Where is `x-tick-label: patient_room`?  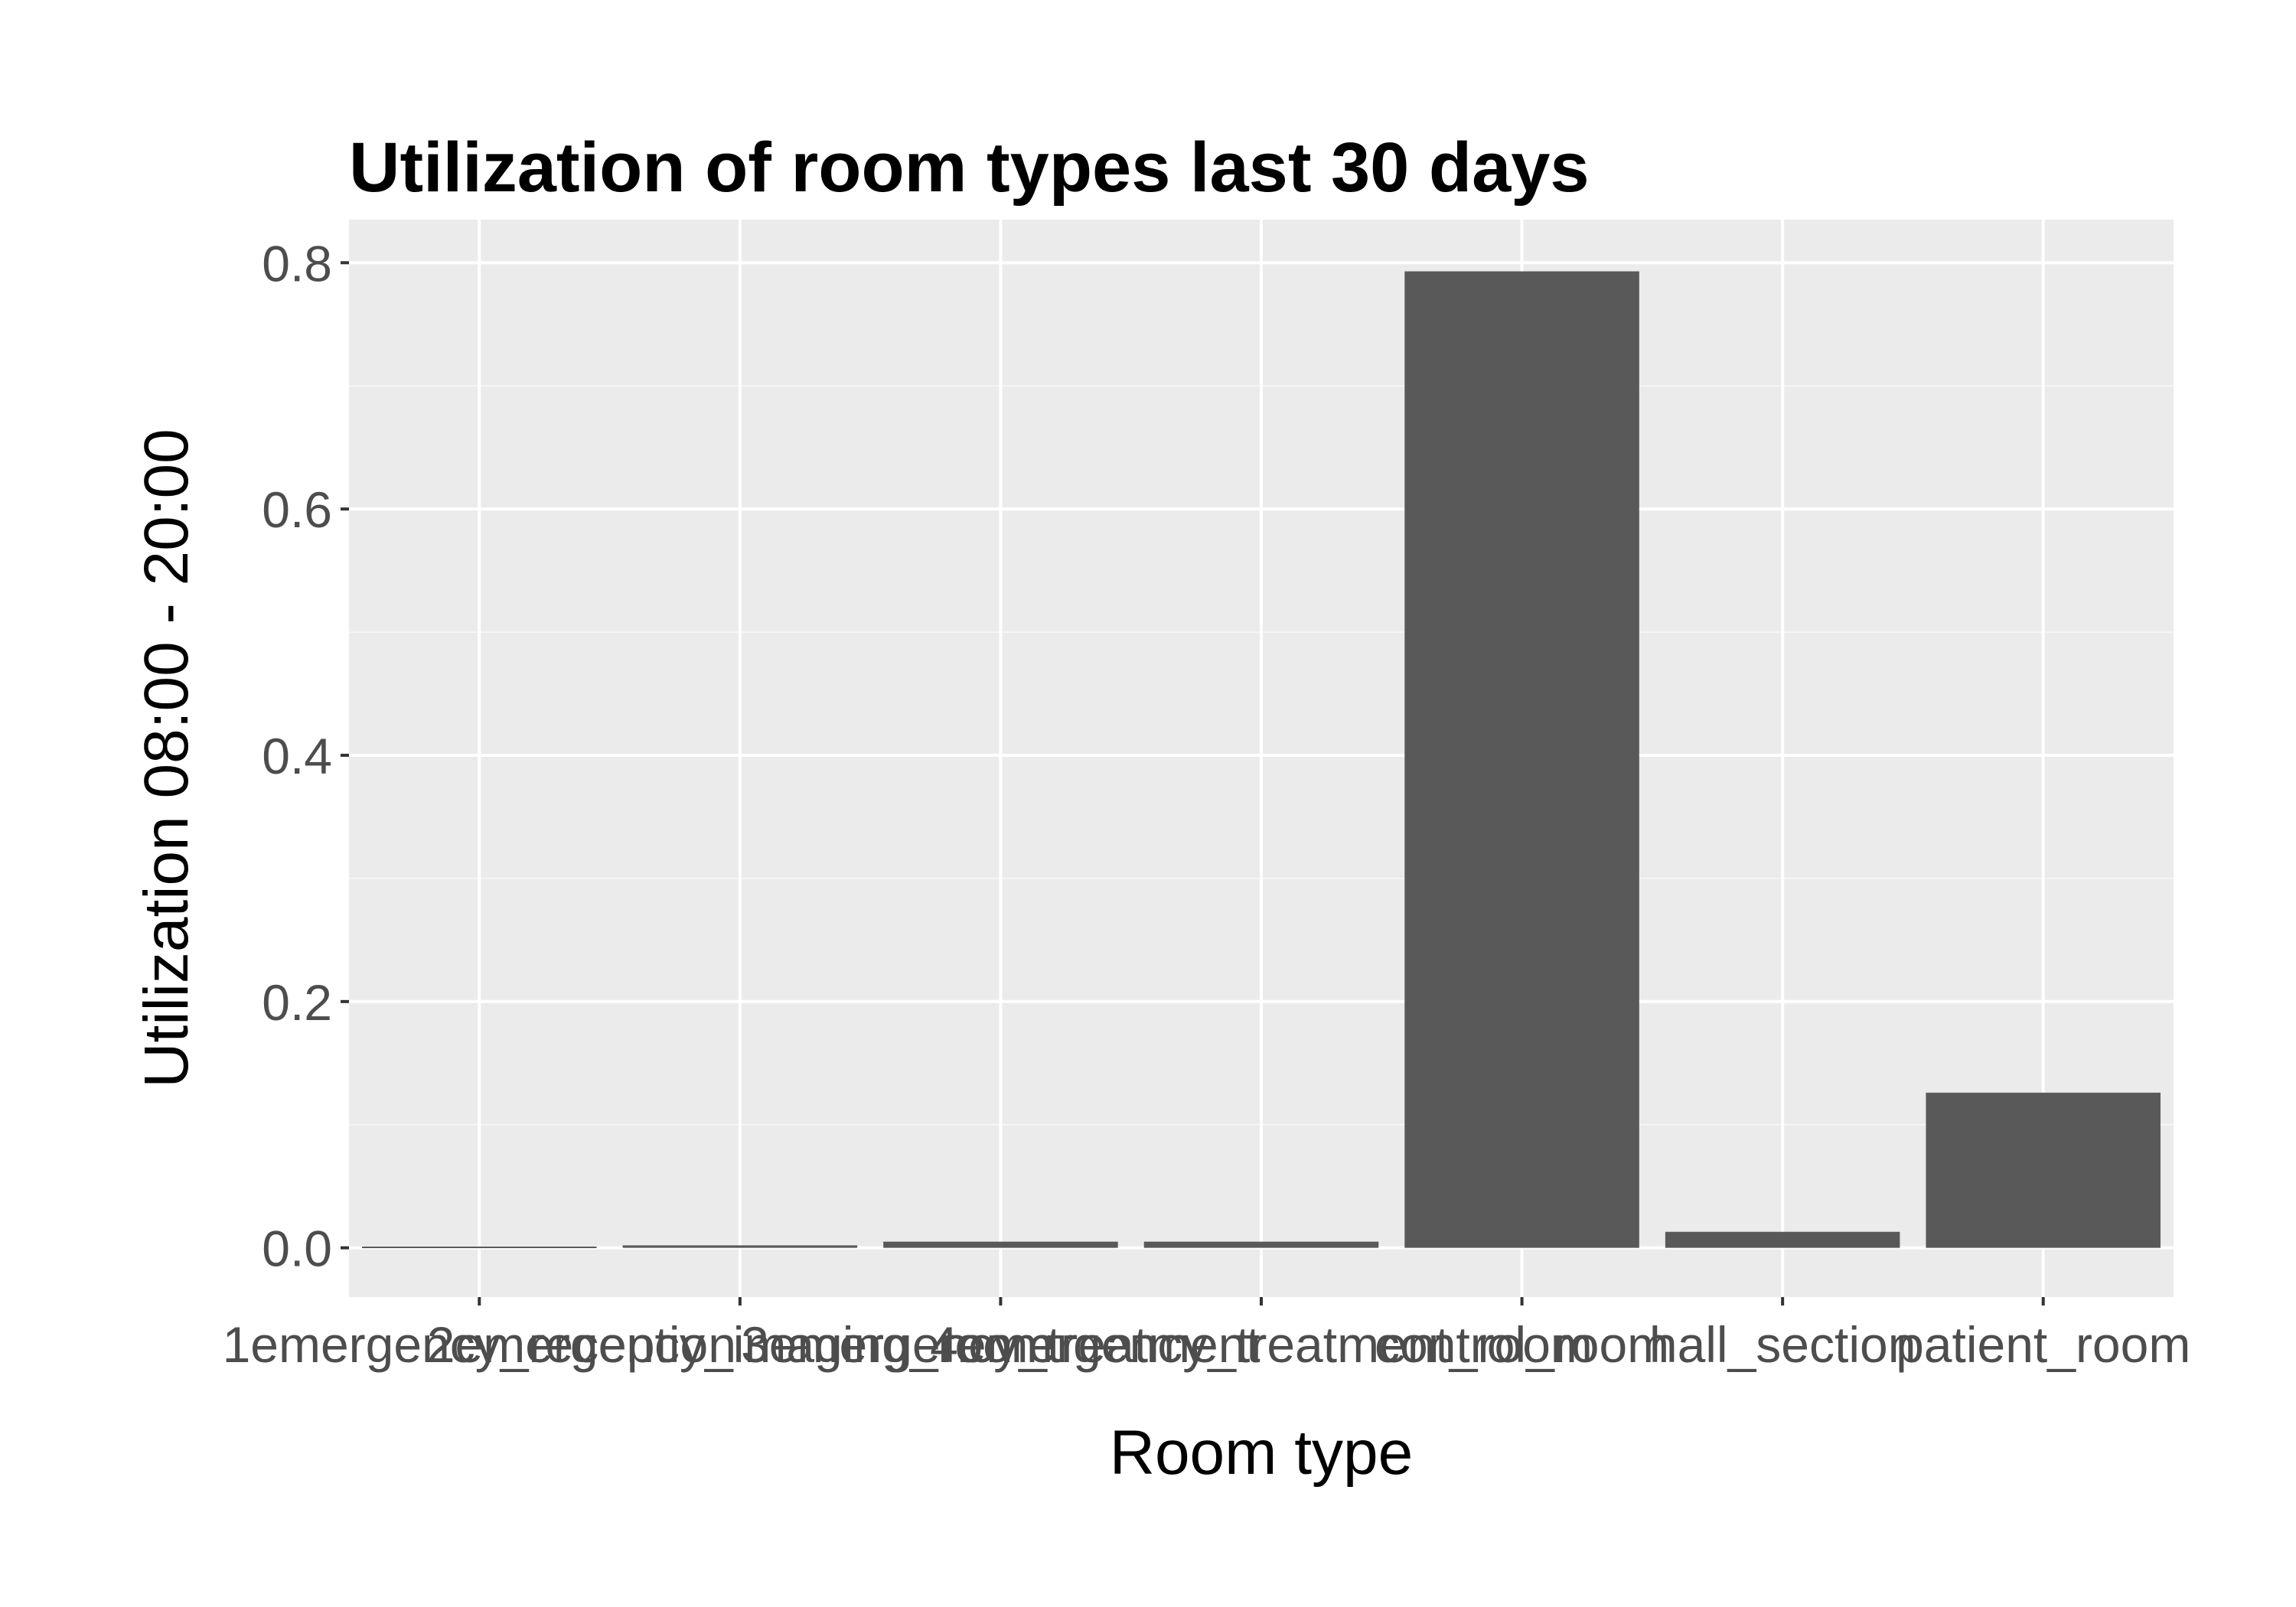
x-tick-label: patient_room is located at coordinates (2043, 1344).